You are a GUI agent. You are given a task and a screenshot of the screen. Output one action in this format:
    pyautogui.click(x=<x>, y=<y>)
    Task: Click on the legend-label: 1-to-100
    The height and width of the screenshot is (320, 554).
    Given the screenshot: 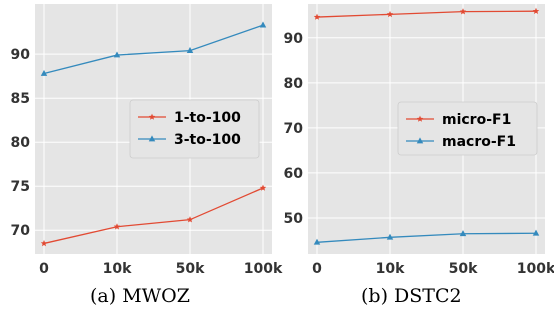 What is the action you would take?
    pyautogui.click(x=207, y=118)
    